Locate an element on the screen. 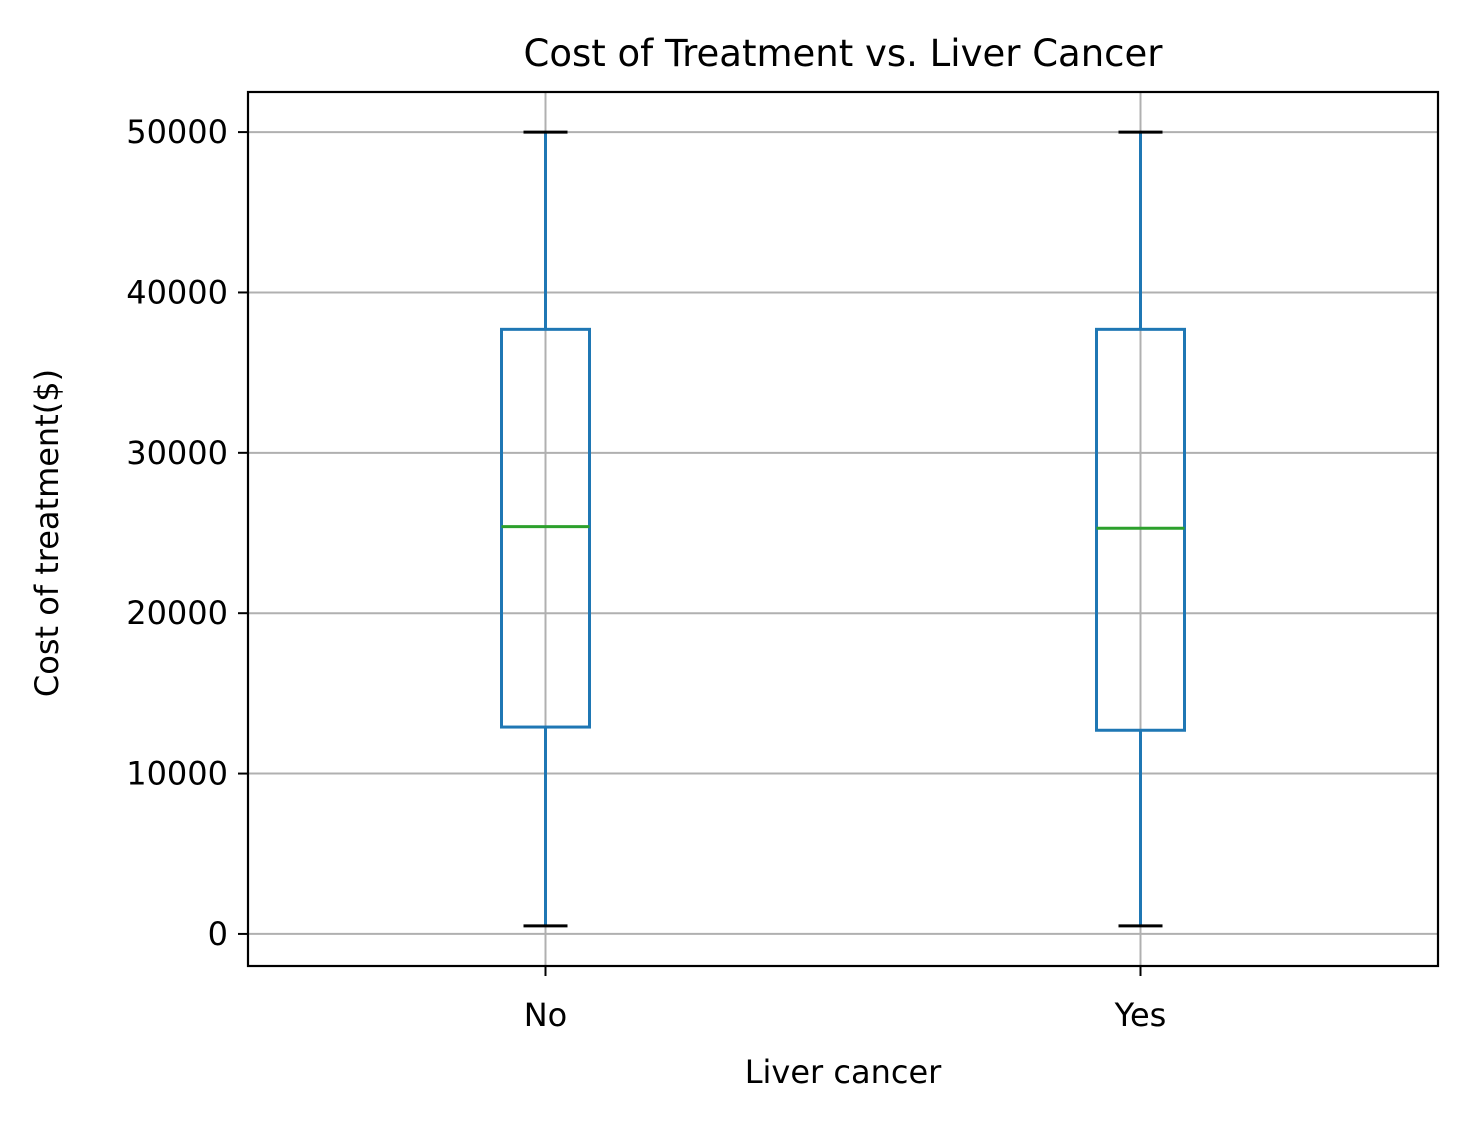  box-no is located at coordinates (545, 529).